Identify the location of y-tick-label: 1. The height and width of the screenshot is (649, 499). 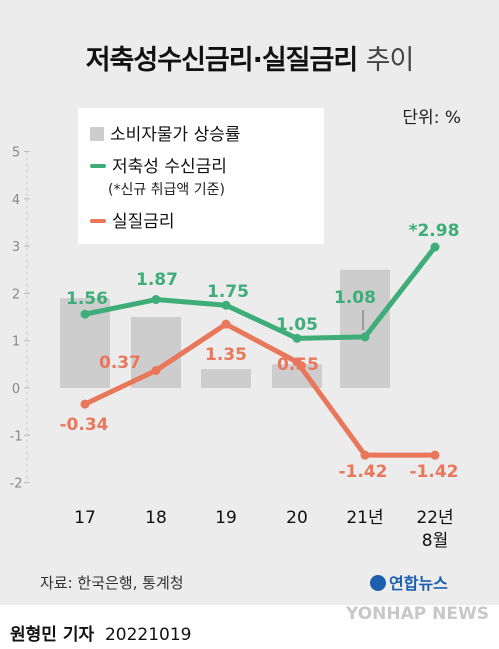
(16, 342).